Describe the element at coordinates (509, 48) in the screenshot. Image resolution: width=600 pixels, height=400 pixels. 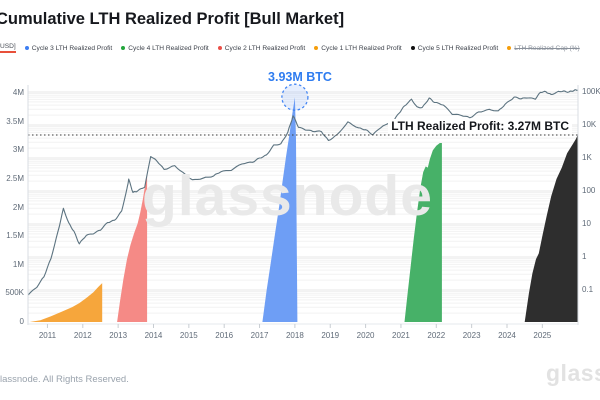
I see `legend-dot-lth-realized-cap` at that location.